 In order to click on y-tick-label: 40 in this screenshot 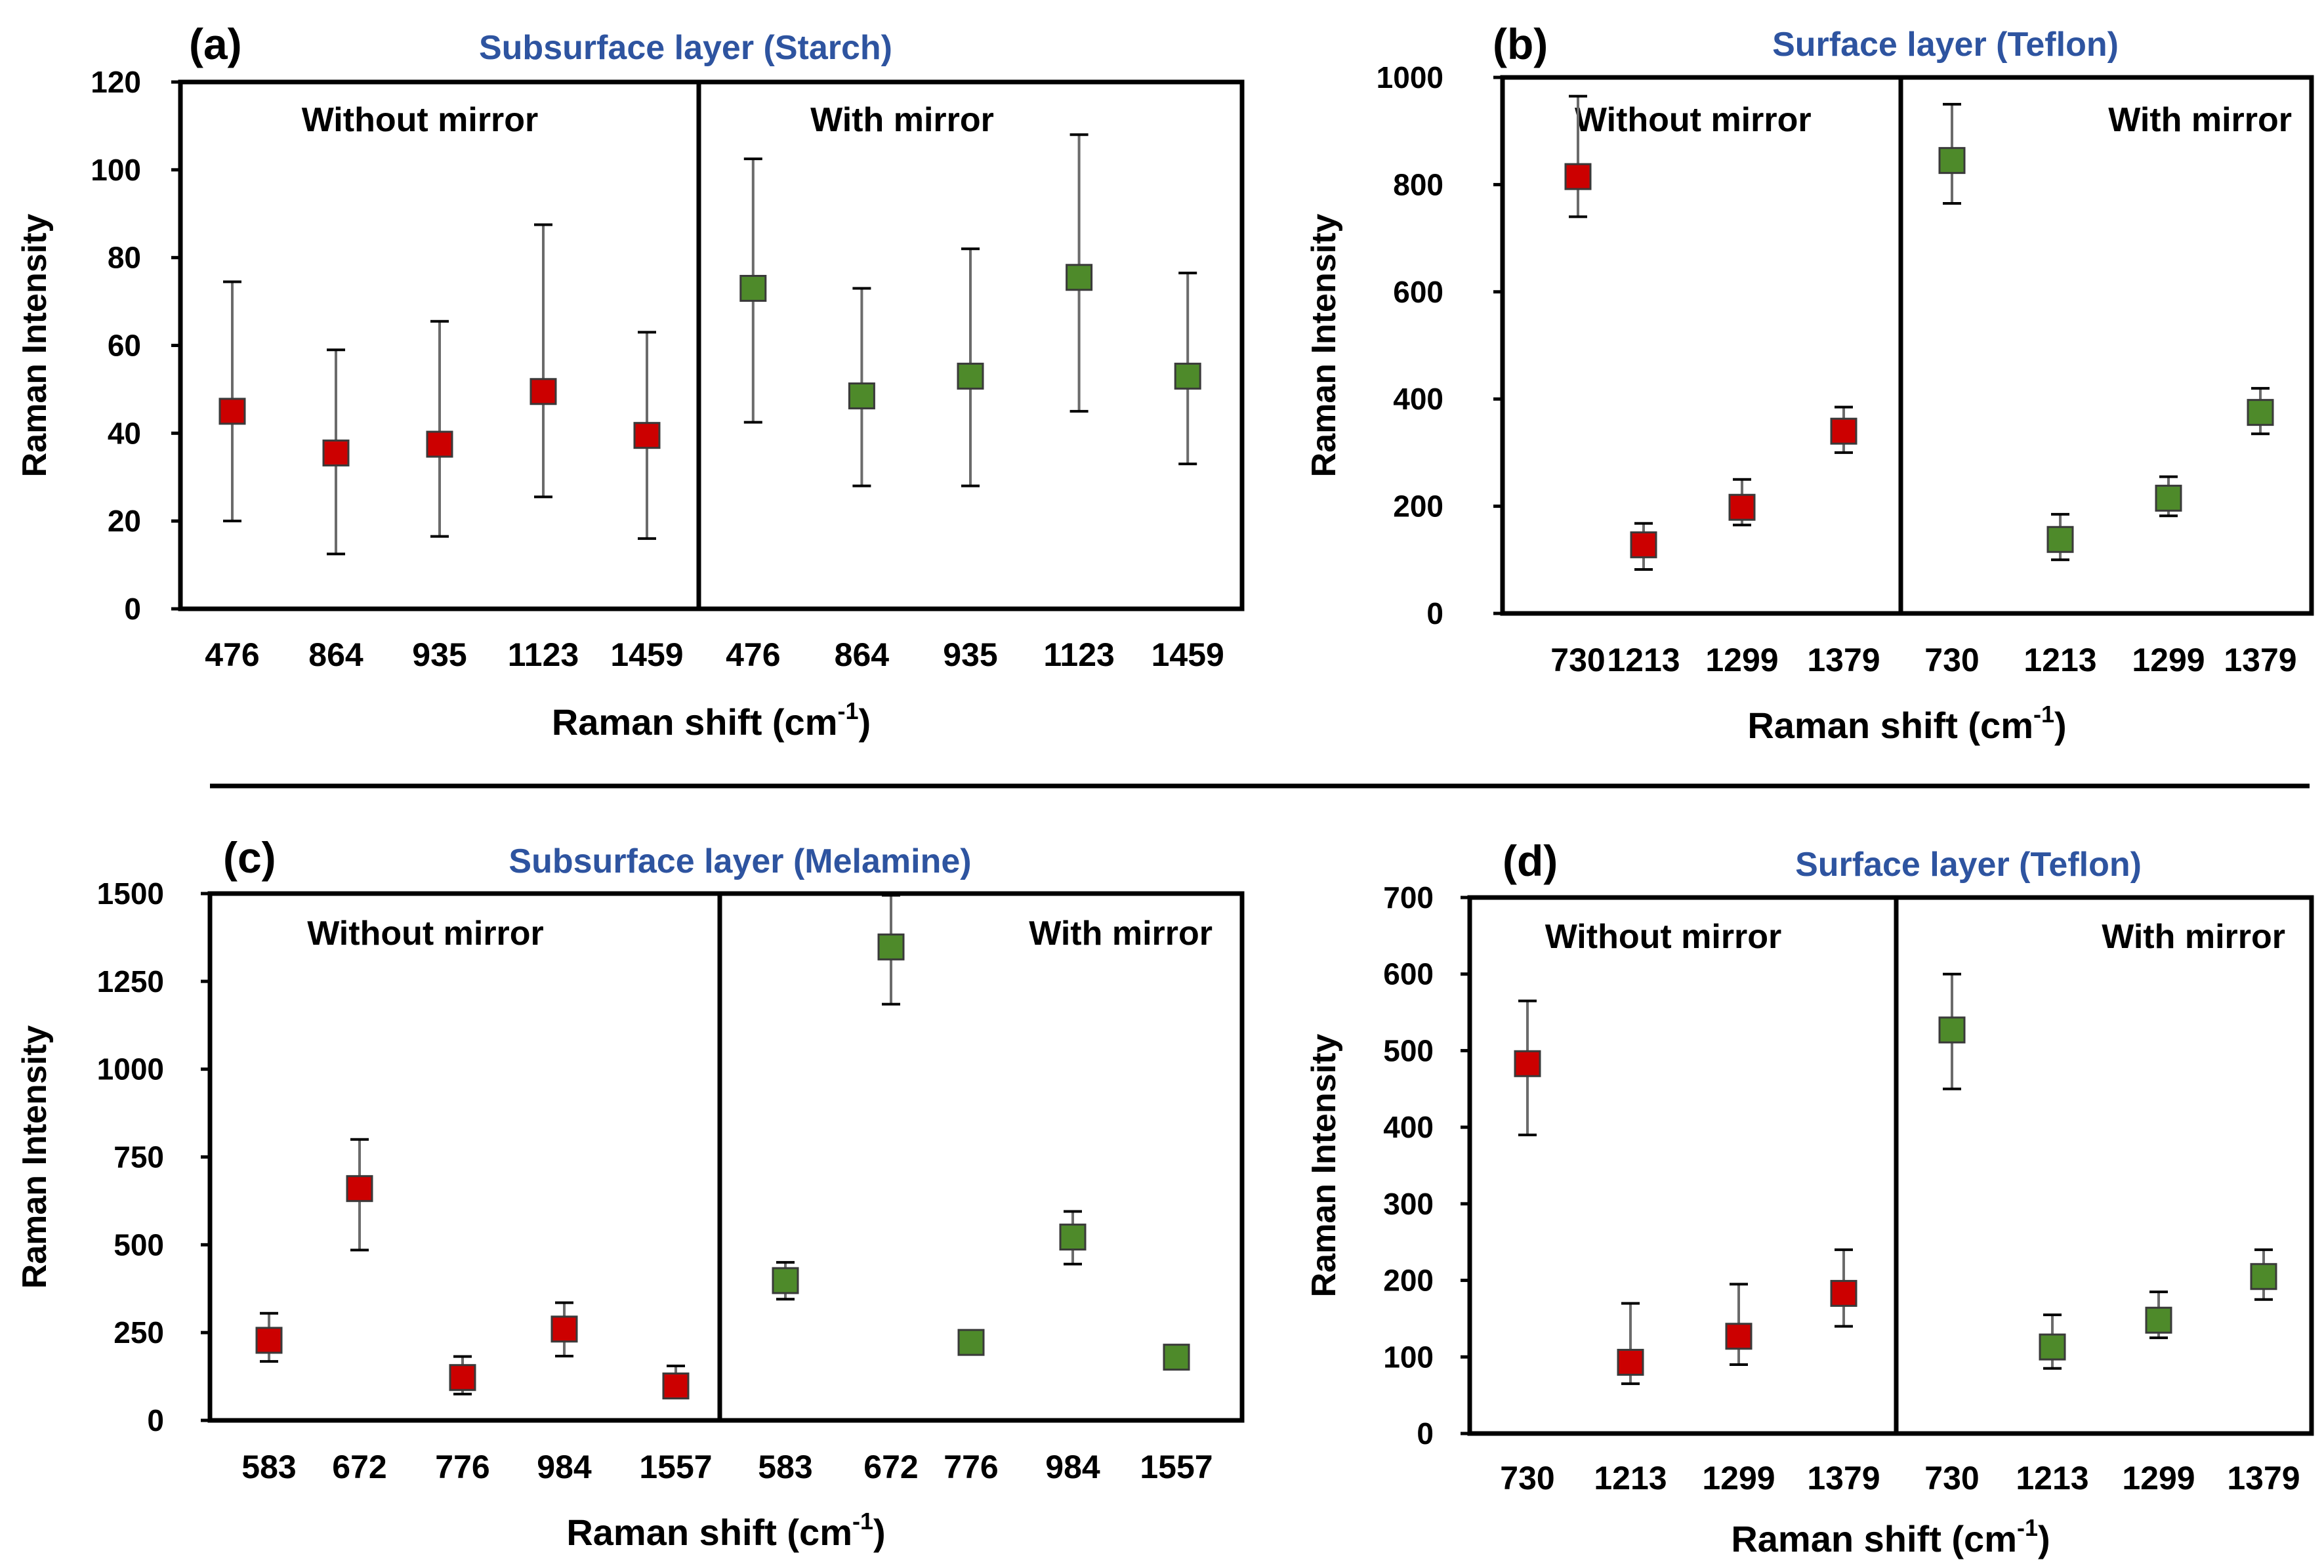, I will do `click(124, 433)`.